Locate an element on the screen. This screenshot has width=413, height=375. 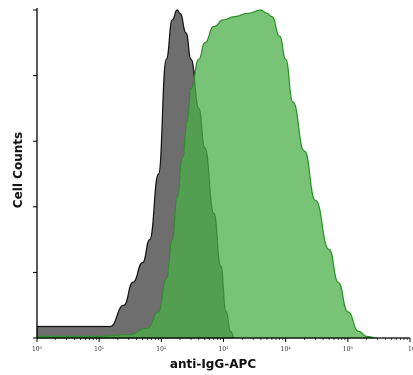
tick-labels: 10⁰ 10¹ 10² 10³ 10⁴ 10⁵ 10⁶ is located at coordinates (222, 349).